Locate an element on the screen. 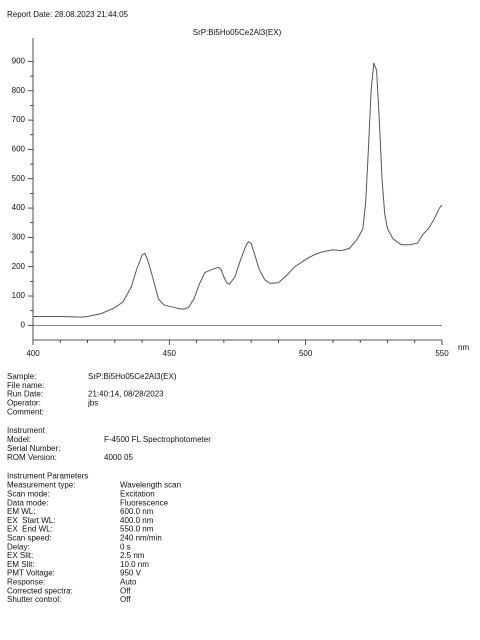 The height and width of the screenshot is (640, 480). field-value: Fluorescence is located at coordinates (144, 502).